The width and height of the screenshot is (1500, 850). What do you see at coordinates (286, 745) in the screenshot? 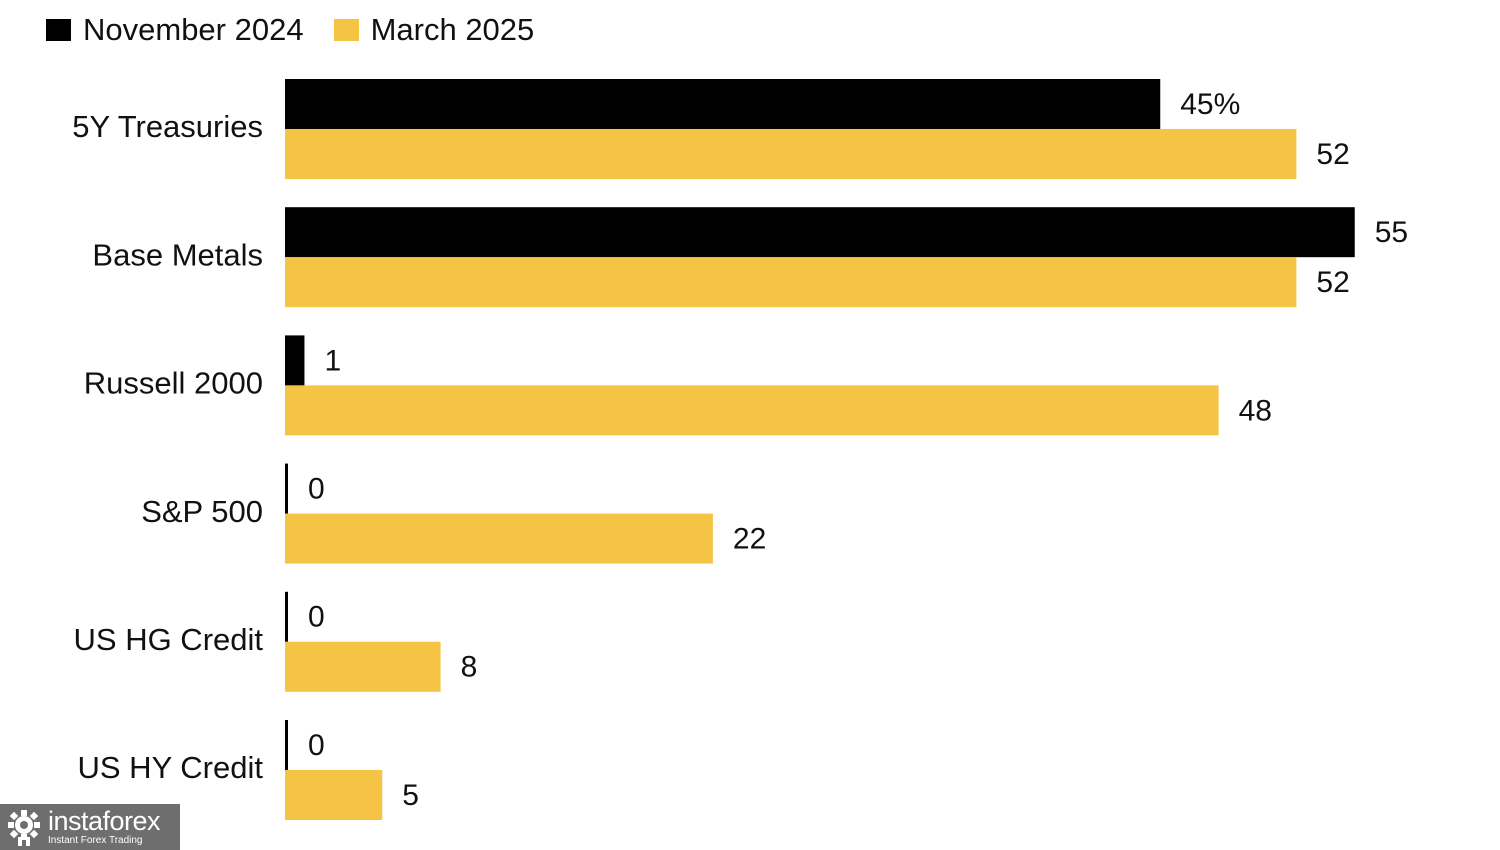
I see `bar-november-2024-us-hy-credit` at bounding box center [286, 745].